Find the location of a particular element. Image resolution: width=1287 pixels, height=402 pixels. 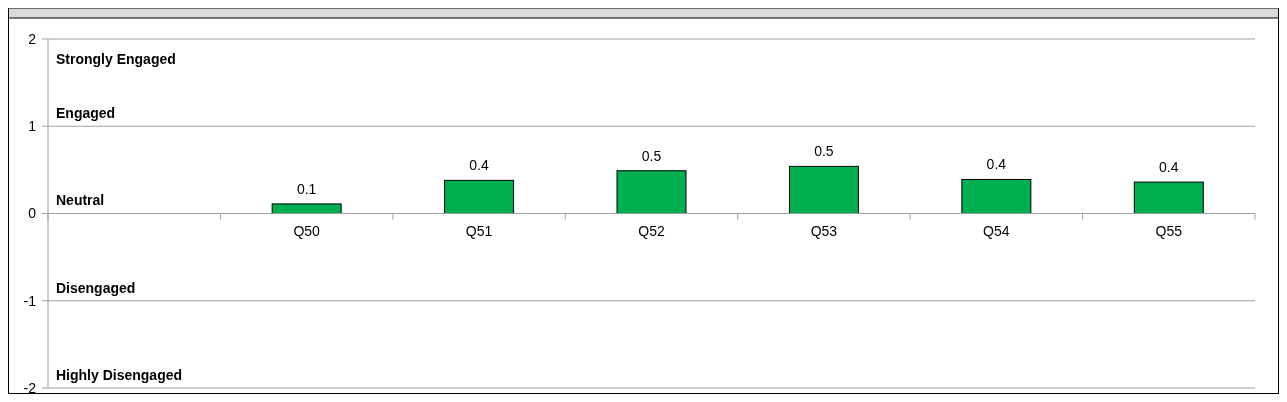

data-label: 0.1 is located at coordinates (306, 188).